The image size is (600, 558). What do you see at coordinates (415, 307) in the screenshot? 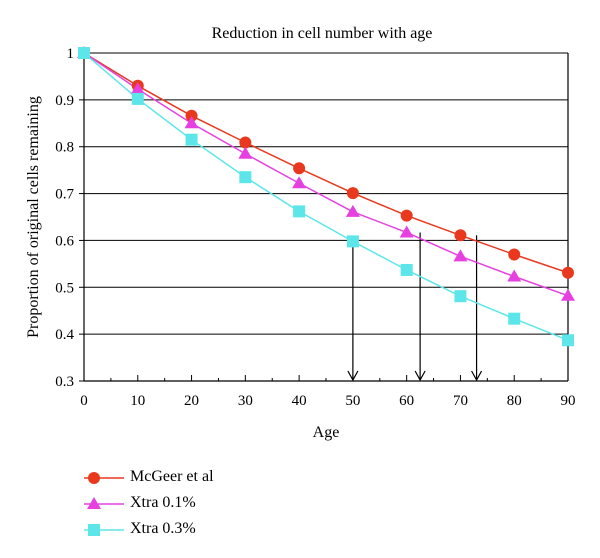
I see `annotation-arrows` at bounding box center [415, 307].